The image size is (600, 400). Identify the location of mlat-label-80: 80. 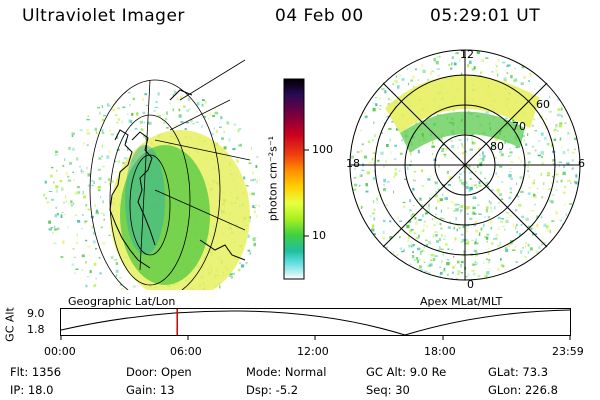
(497, 146).